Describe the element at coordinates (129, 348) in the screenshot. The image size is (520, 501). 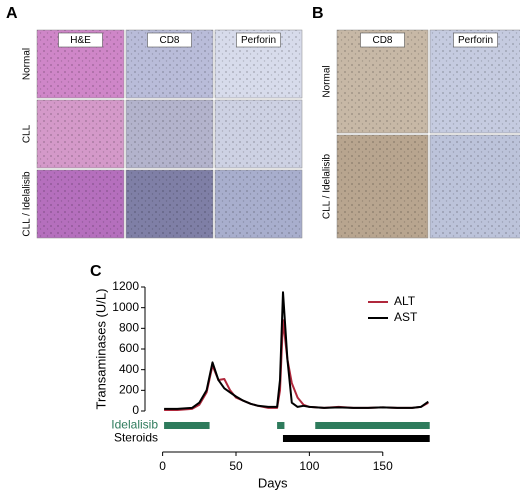
I see `y-tick-label: 600` at that location.